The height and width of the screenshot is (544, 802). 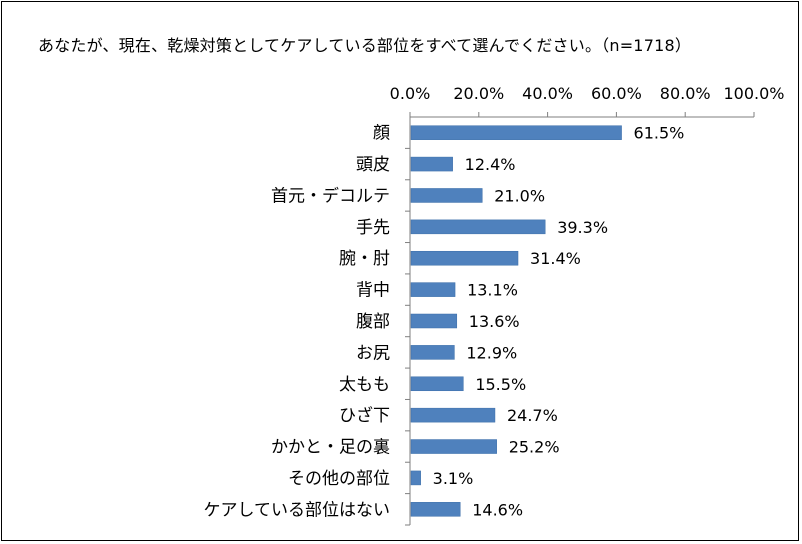 I want to click on x-tick-label: 20.0%, so click(x=478, y=93).